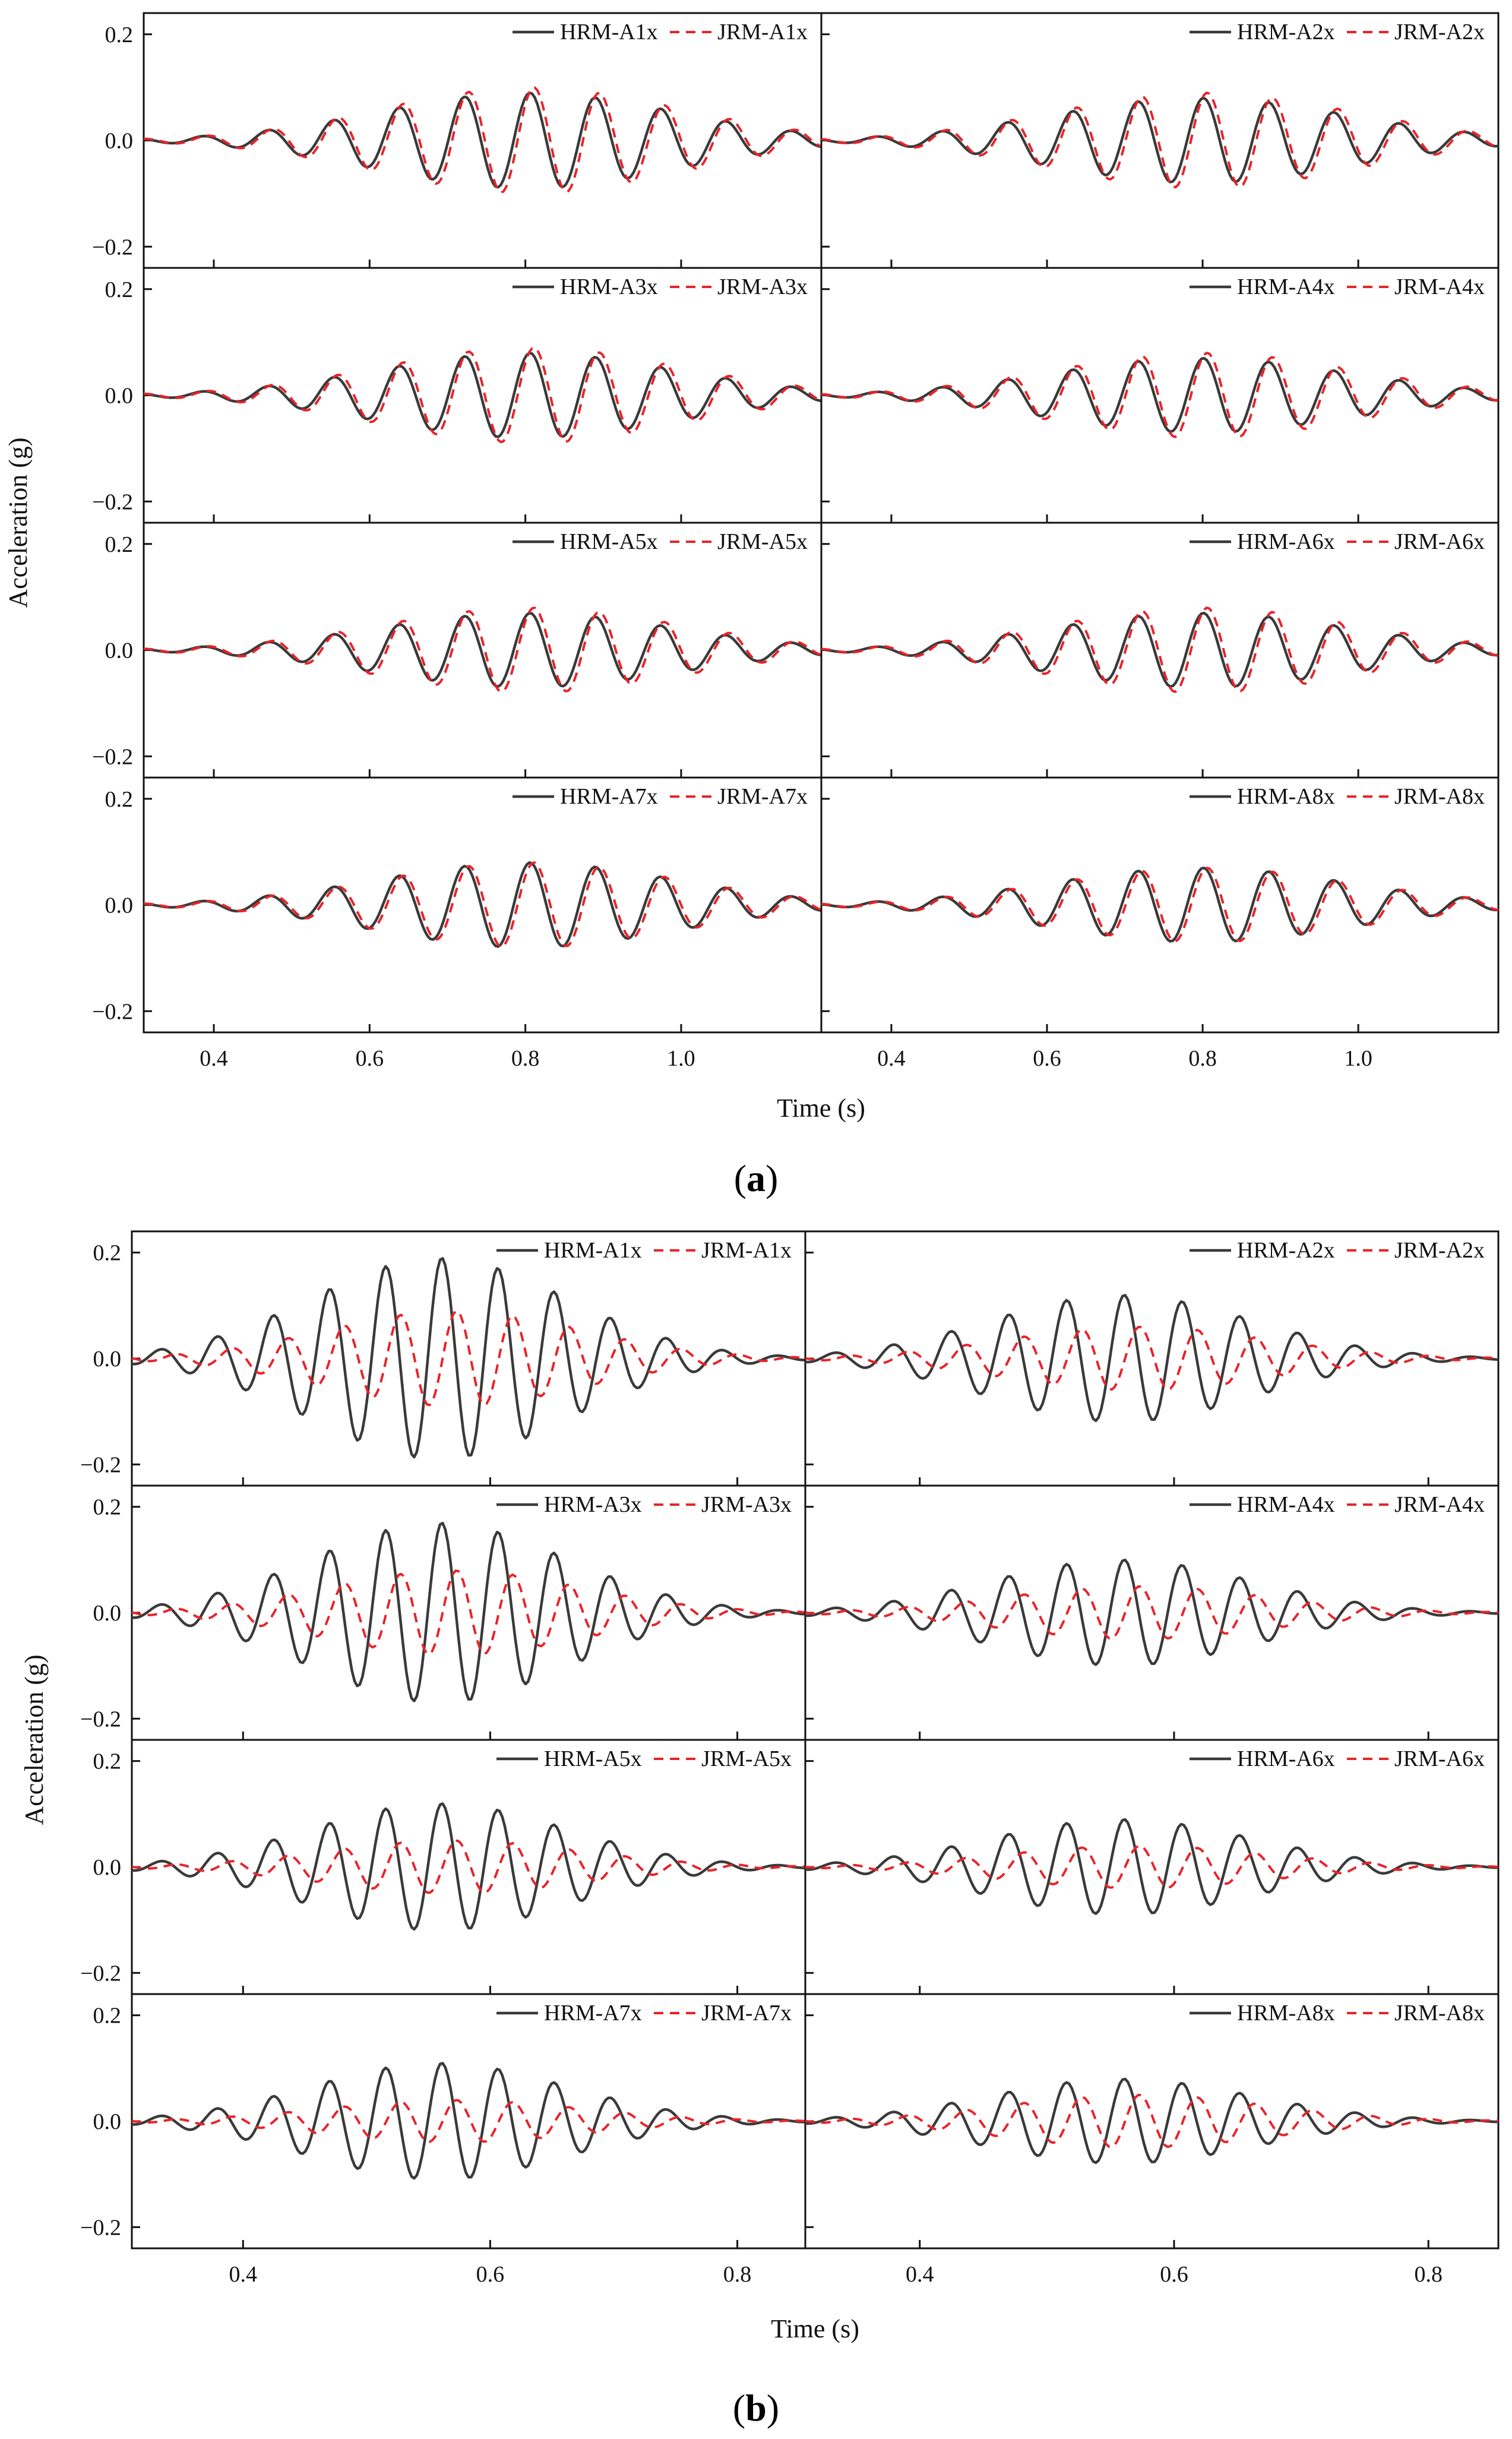 Image resolution: width=1512 pixels, height=2439 pixels. What do you see at coordinates (18, 522) in the screenshot?
I see `y-axis-label: Acceleration (g)` at bounding box center [18, 522].